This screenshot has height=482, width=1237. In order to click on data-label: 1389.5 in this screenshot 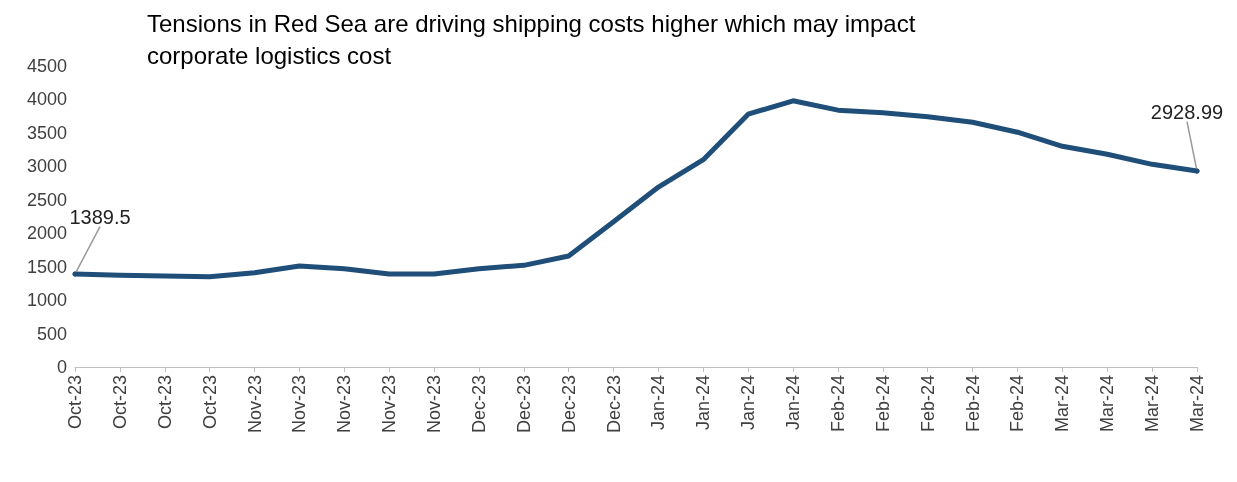, I will do `click(100, 216)`.